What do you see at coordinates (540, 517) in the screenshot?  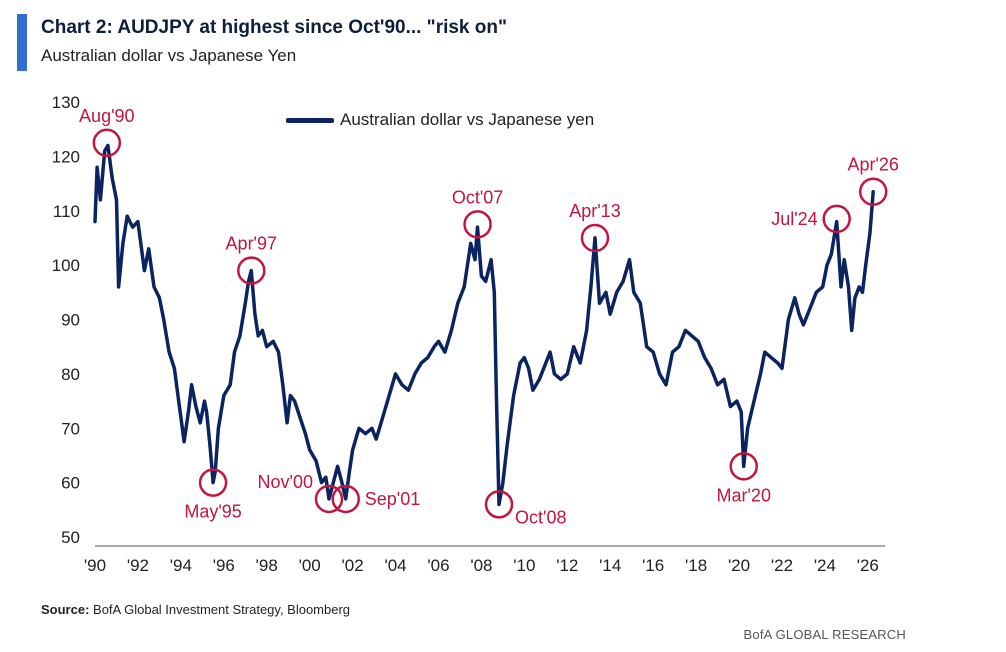 I see `annotation-label: Oct'08` at bounding box center [540, 517].